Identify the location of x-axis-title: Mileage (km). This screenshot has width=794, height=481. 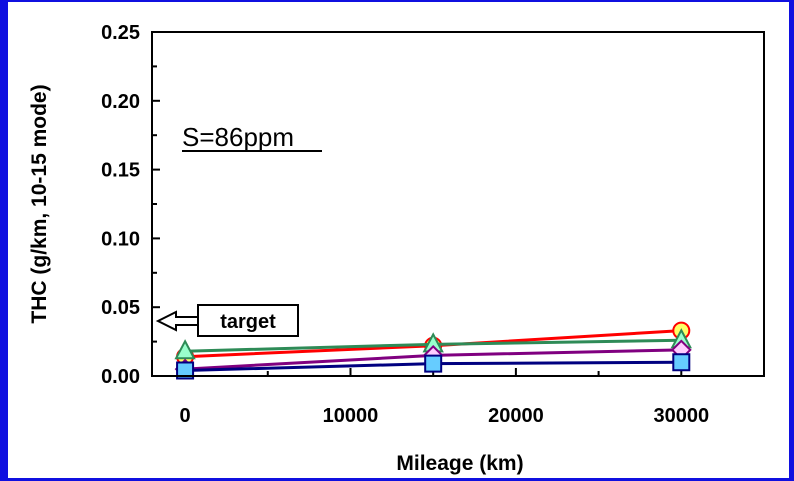
(459, 463).